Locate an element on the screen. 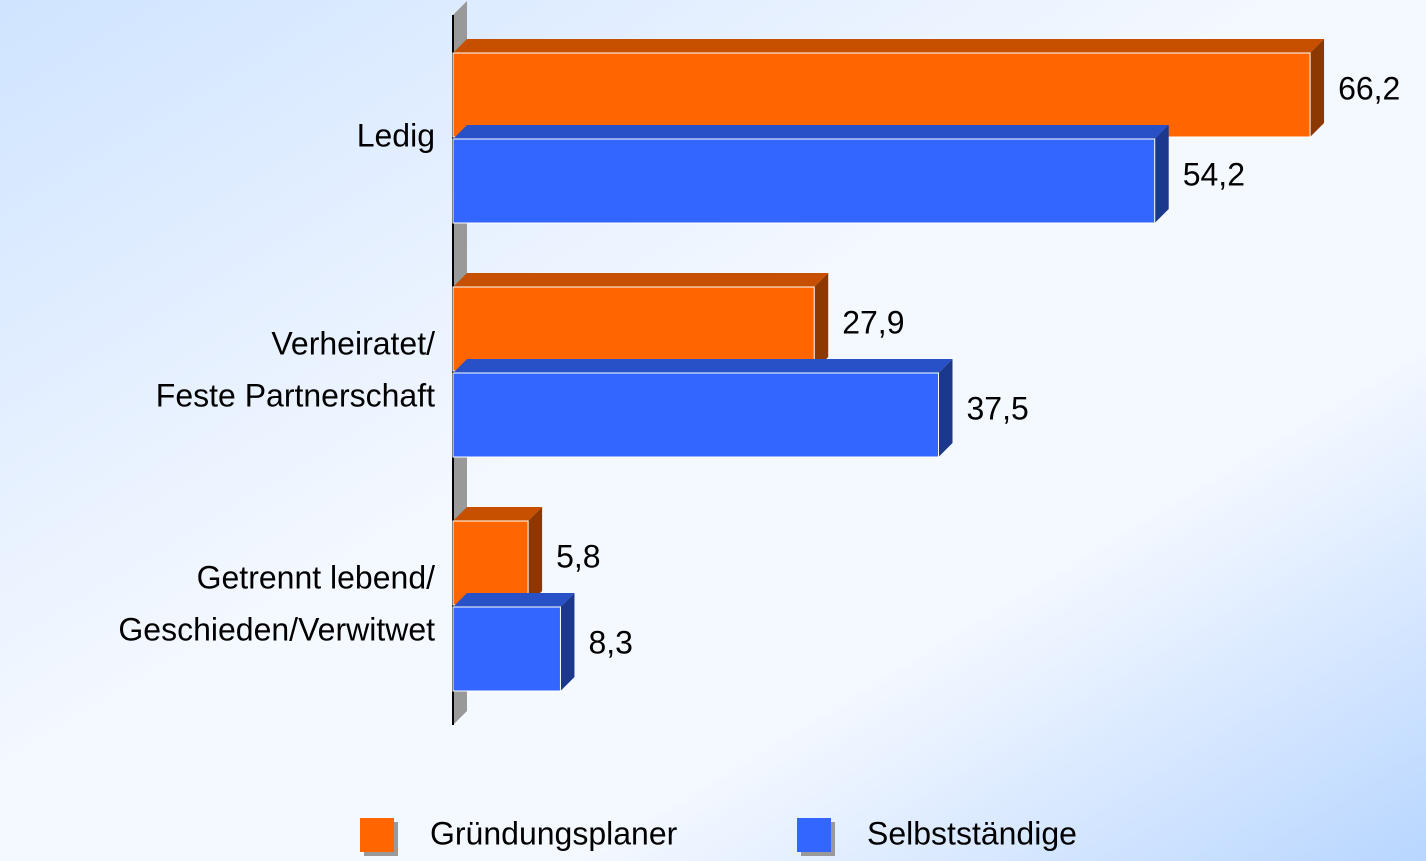  value-label: 8,3 is located at coordinates (610, 642).